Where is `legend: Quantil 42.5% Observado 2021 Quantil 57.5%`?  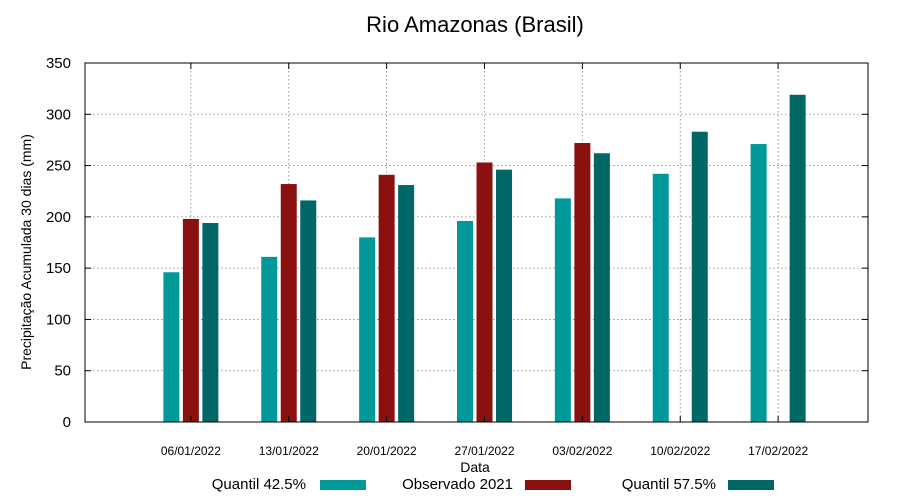
legend: Quantil 42.5% Observado 2021 Quantil 57.5% is located at coordinates (493, 484).